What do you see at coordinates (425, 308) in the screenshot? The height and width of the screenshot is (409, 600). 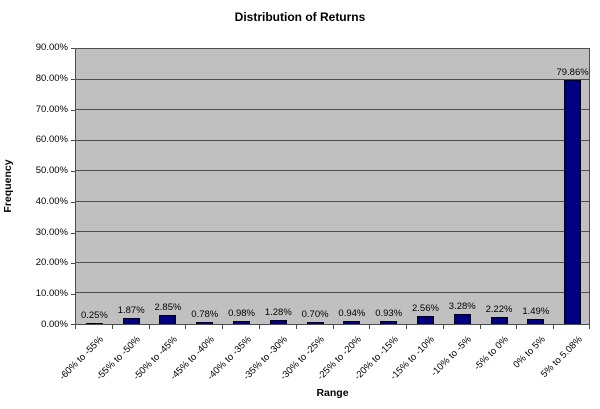 I see `bar-value-label: 2.56%` at bounding box center [425, 308].